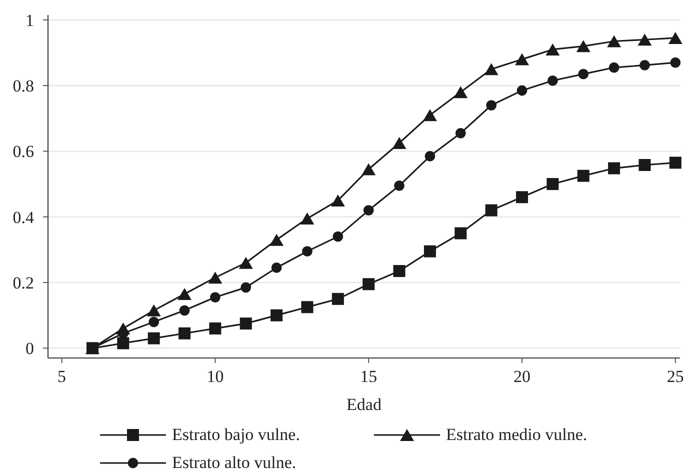  What do you see at coordinates (23, 282) in the screenshot?
I see `y-tick-label: 0.2` at bounding box center [23, 282].